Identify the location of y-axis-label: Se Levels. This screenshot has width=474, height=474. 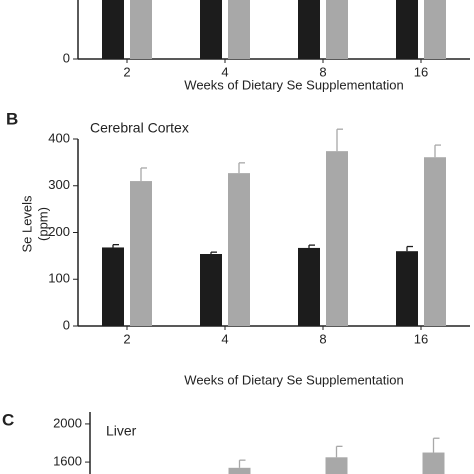
(26, 224).